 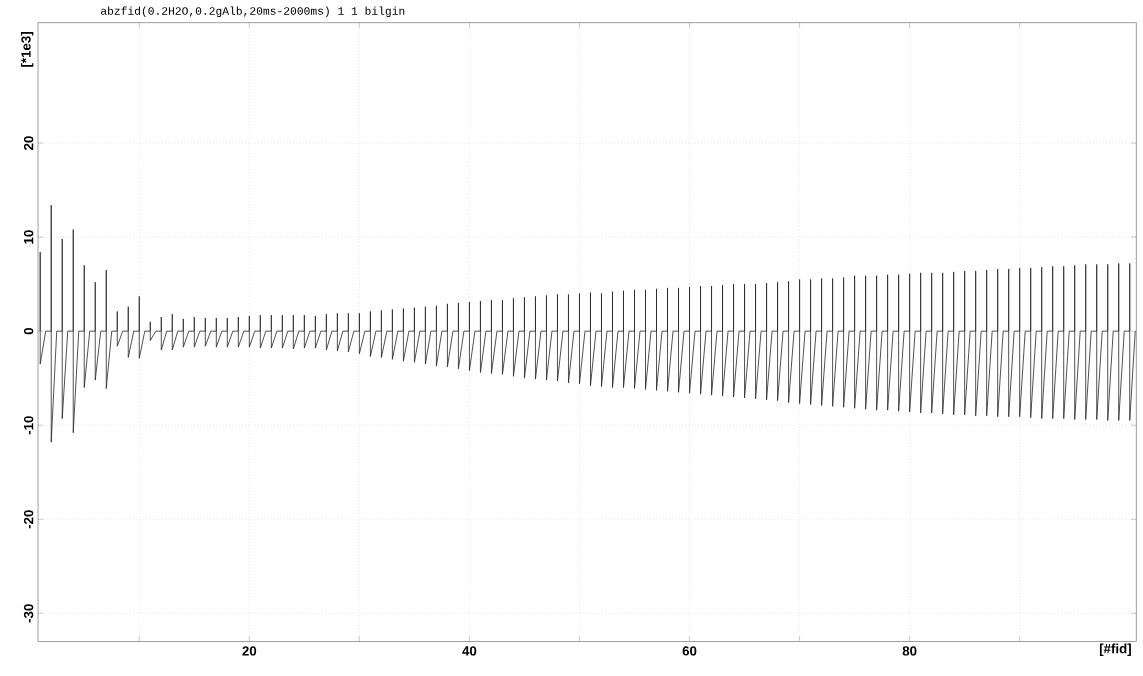 I want to click on x-tick-label: 80, so click(x=909, y=651).